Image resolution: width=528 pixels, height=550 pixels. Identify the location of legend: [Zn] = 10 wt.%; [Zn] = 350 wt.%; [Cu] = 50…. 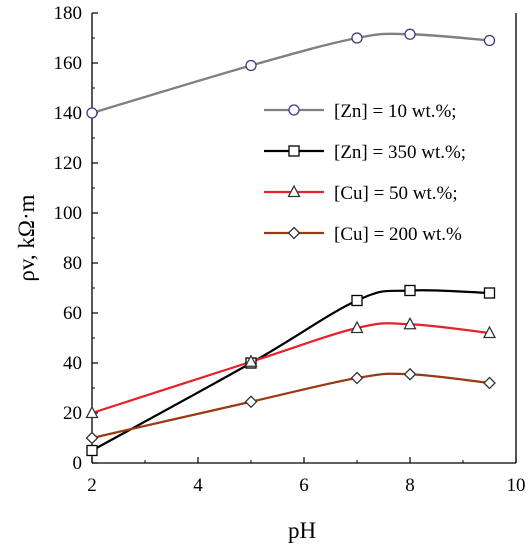
(365, 173).